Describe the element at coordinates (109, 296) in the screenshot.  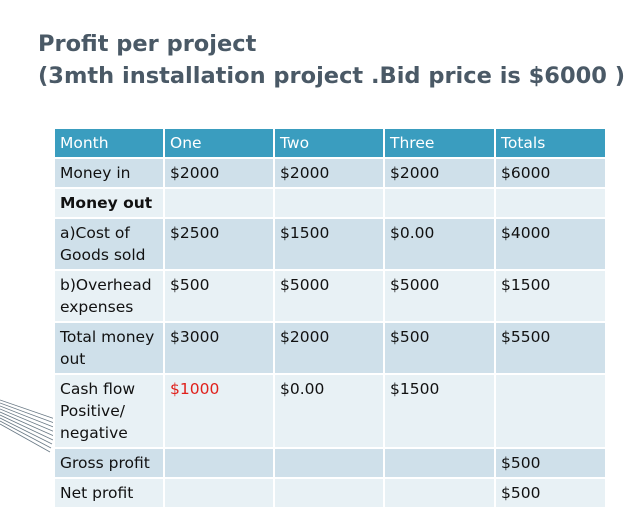
I see `row-label: b)Overhead expenses` at that location.